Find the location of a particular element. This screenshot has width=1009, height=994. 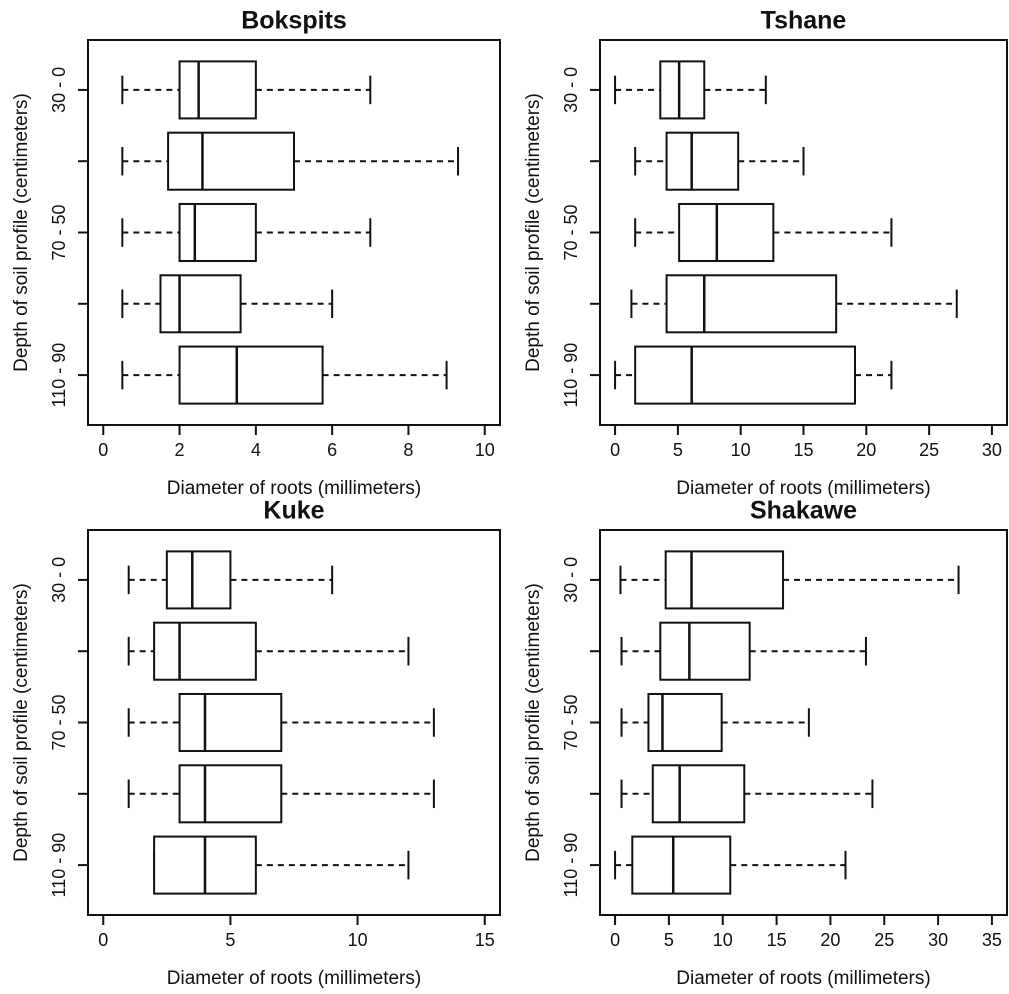

x-tick-label: 8 is located at coordinates (408, 450).